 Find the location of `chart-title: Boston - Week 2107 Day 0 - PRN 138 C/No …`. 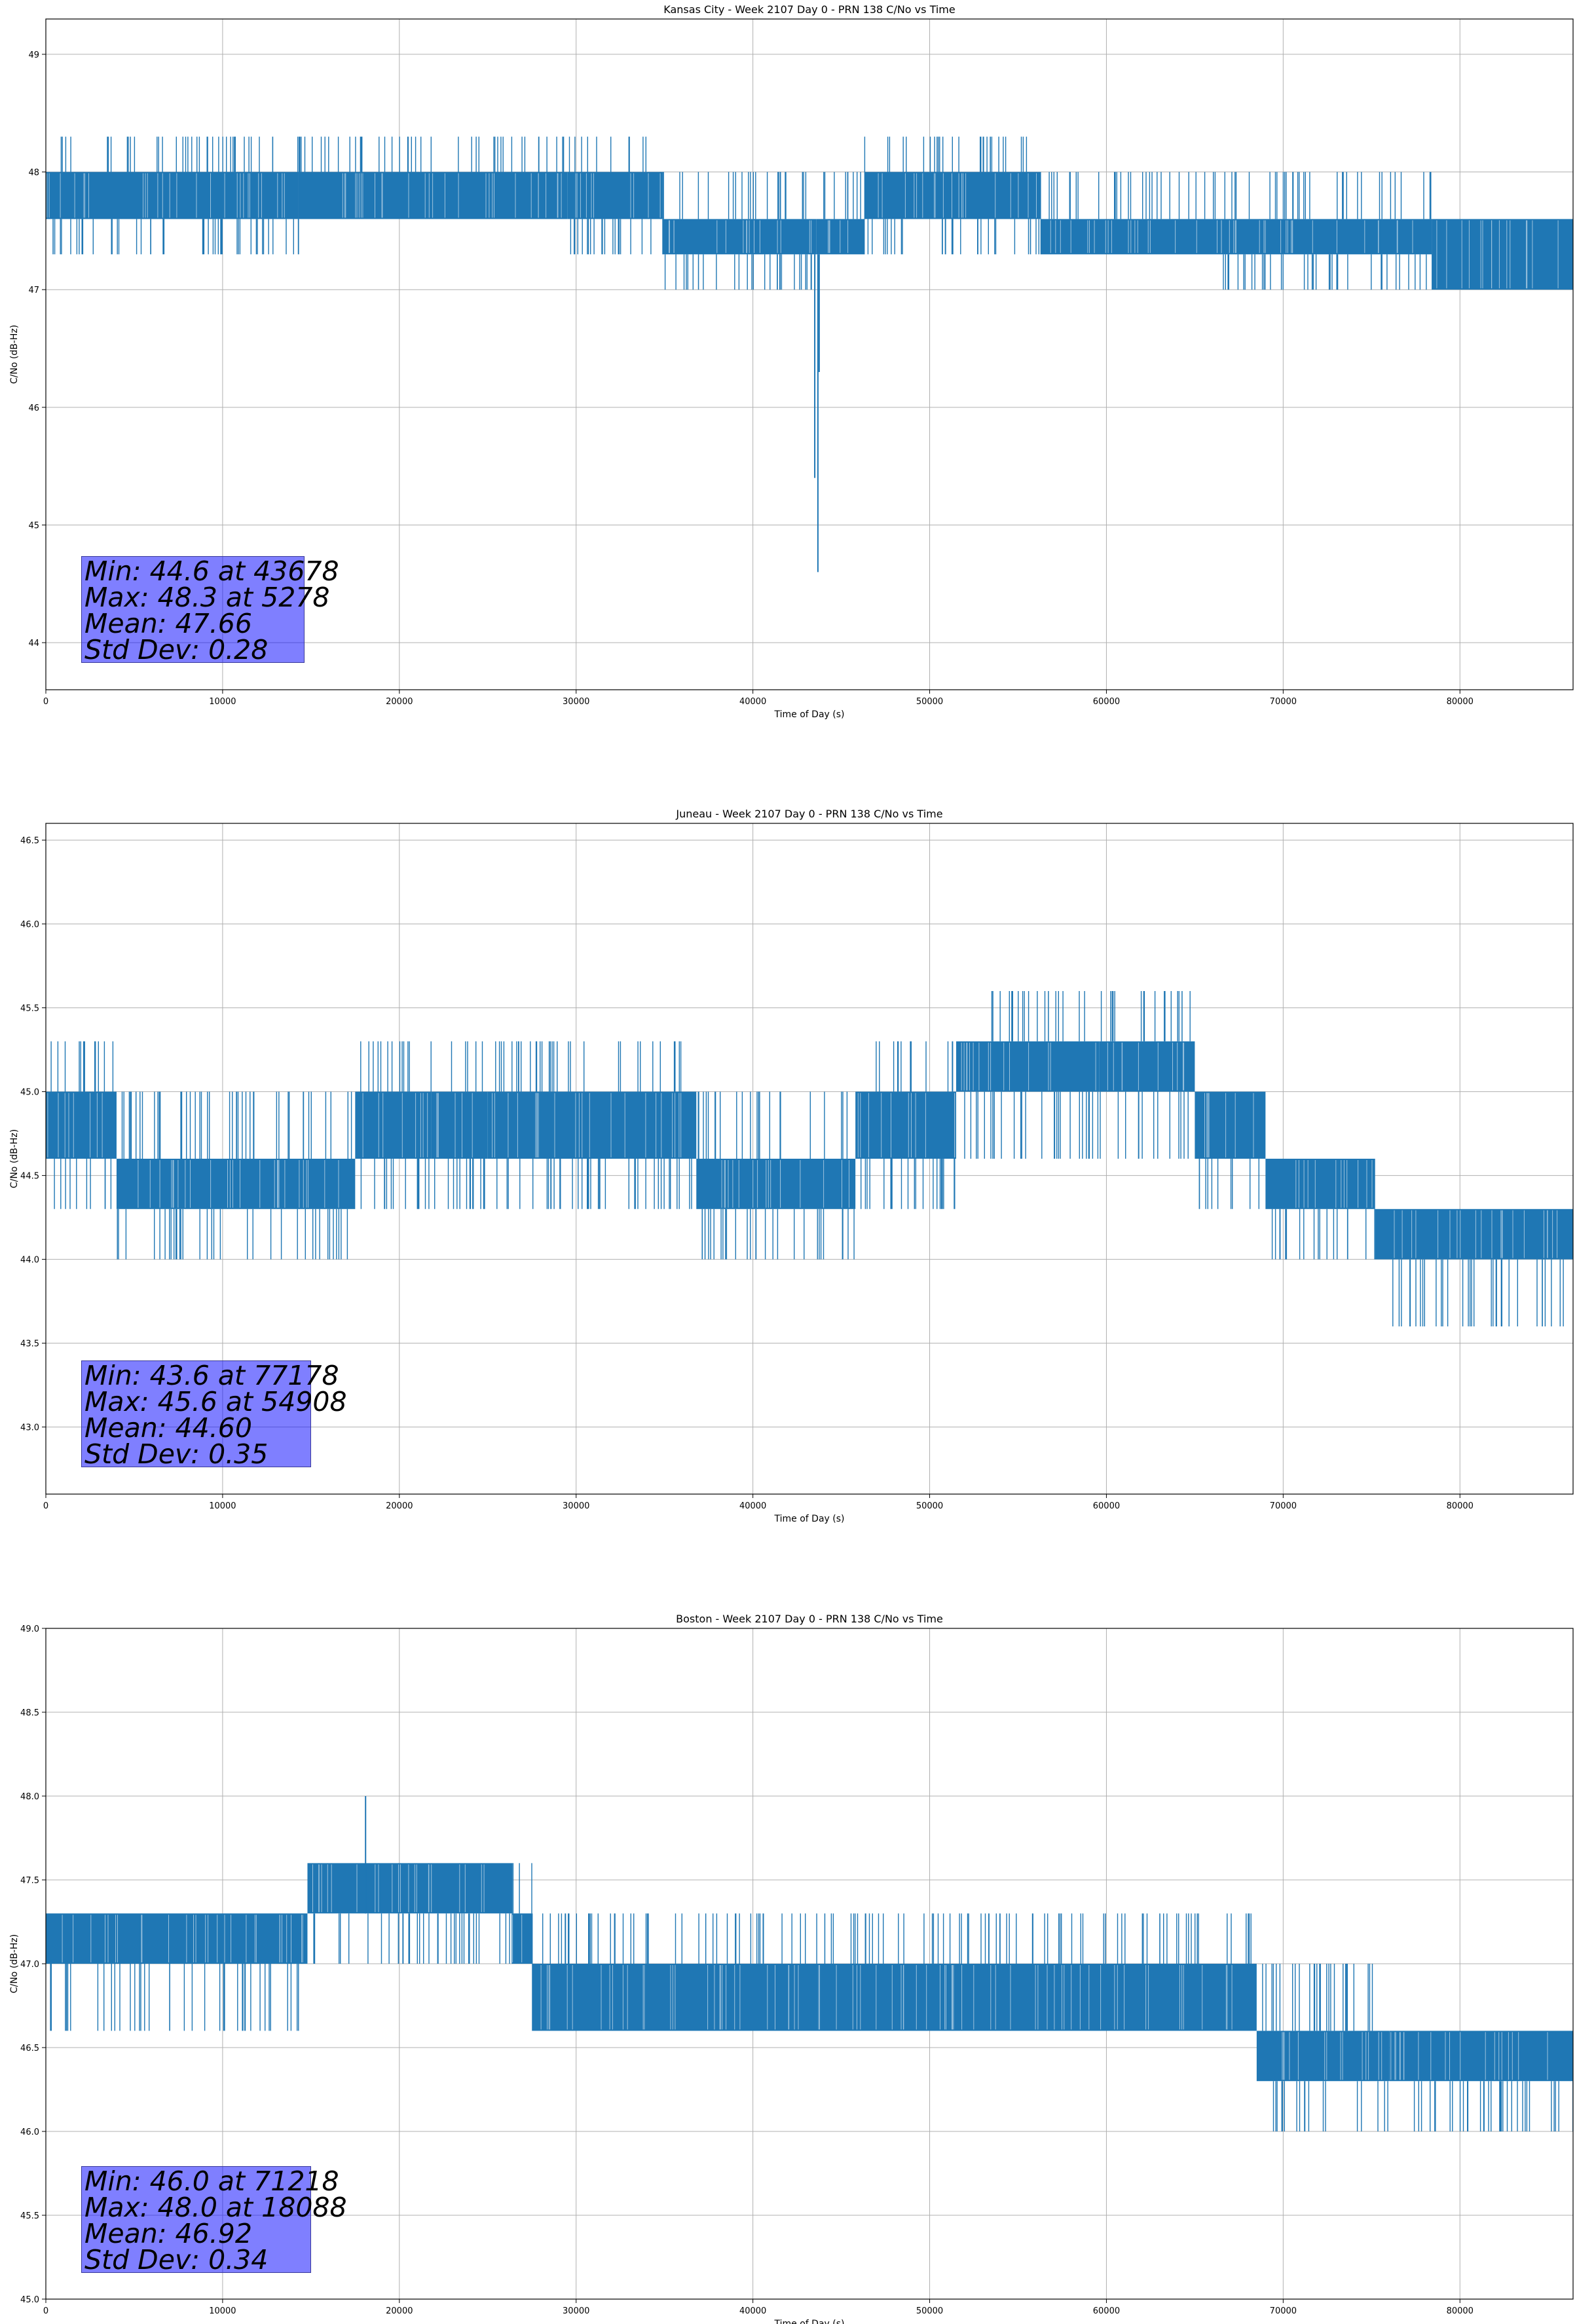

chart-title: Boston - Week 2107 Day 0 - PRN 138 C/No … is located at coordinates (809, 1619).